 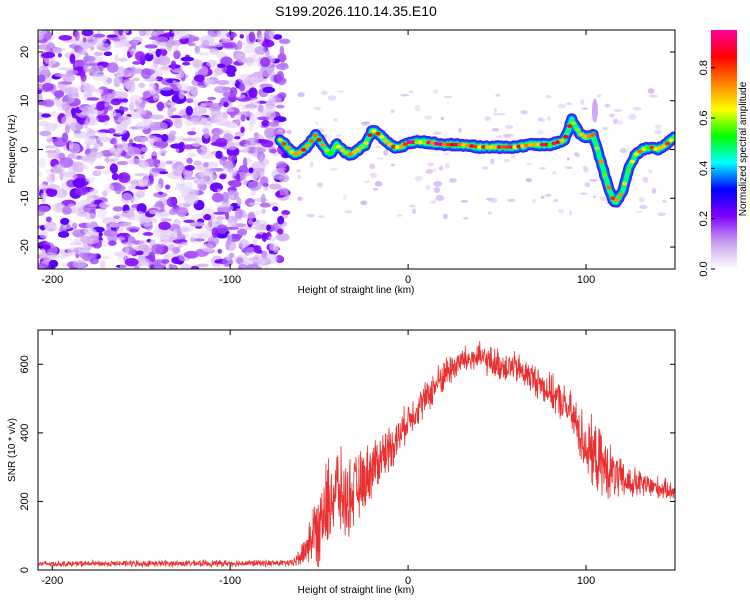 I want to click on spectrogram-y-label: Frequency (Hz), so click(x=12, y=149).